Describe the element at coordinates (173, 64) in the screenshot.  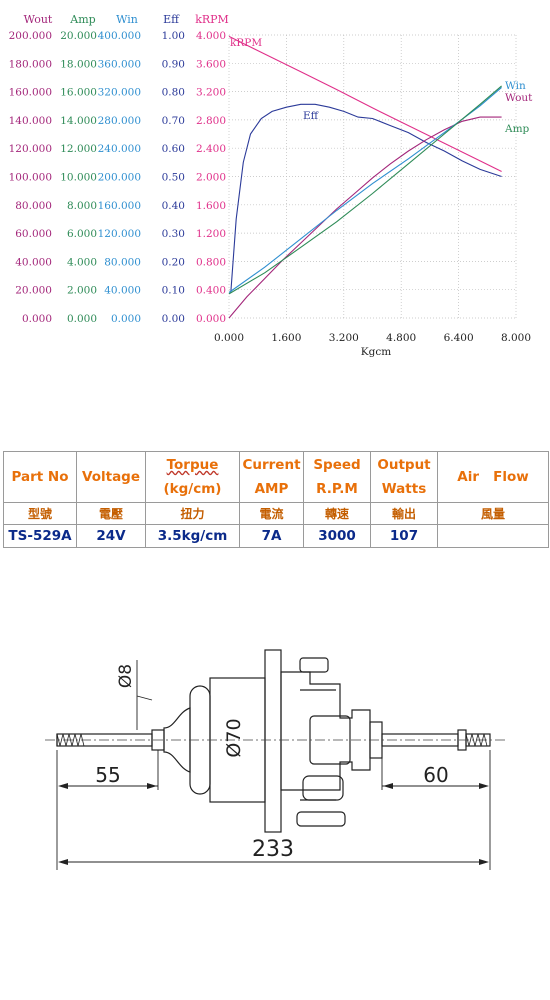
I see `y-tick-label: 0.90` at that location.